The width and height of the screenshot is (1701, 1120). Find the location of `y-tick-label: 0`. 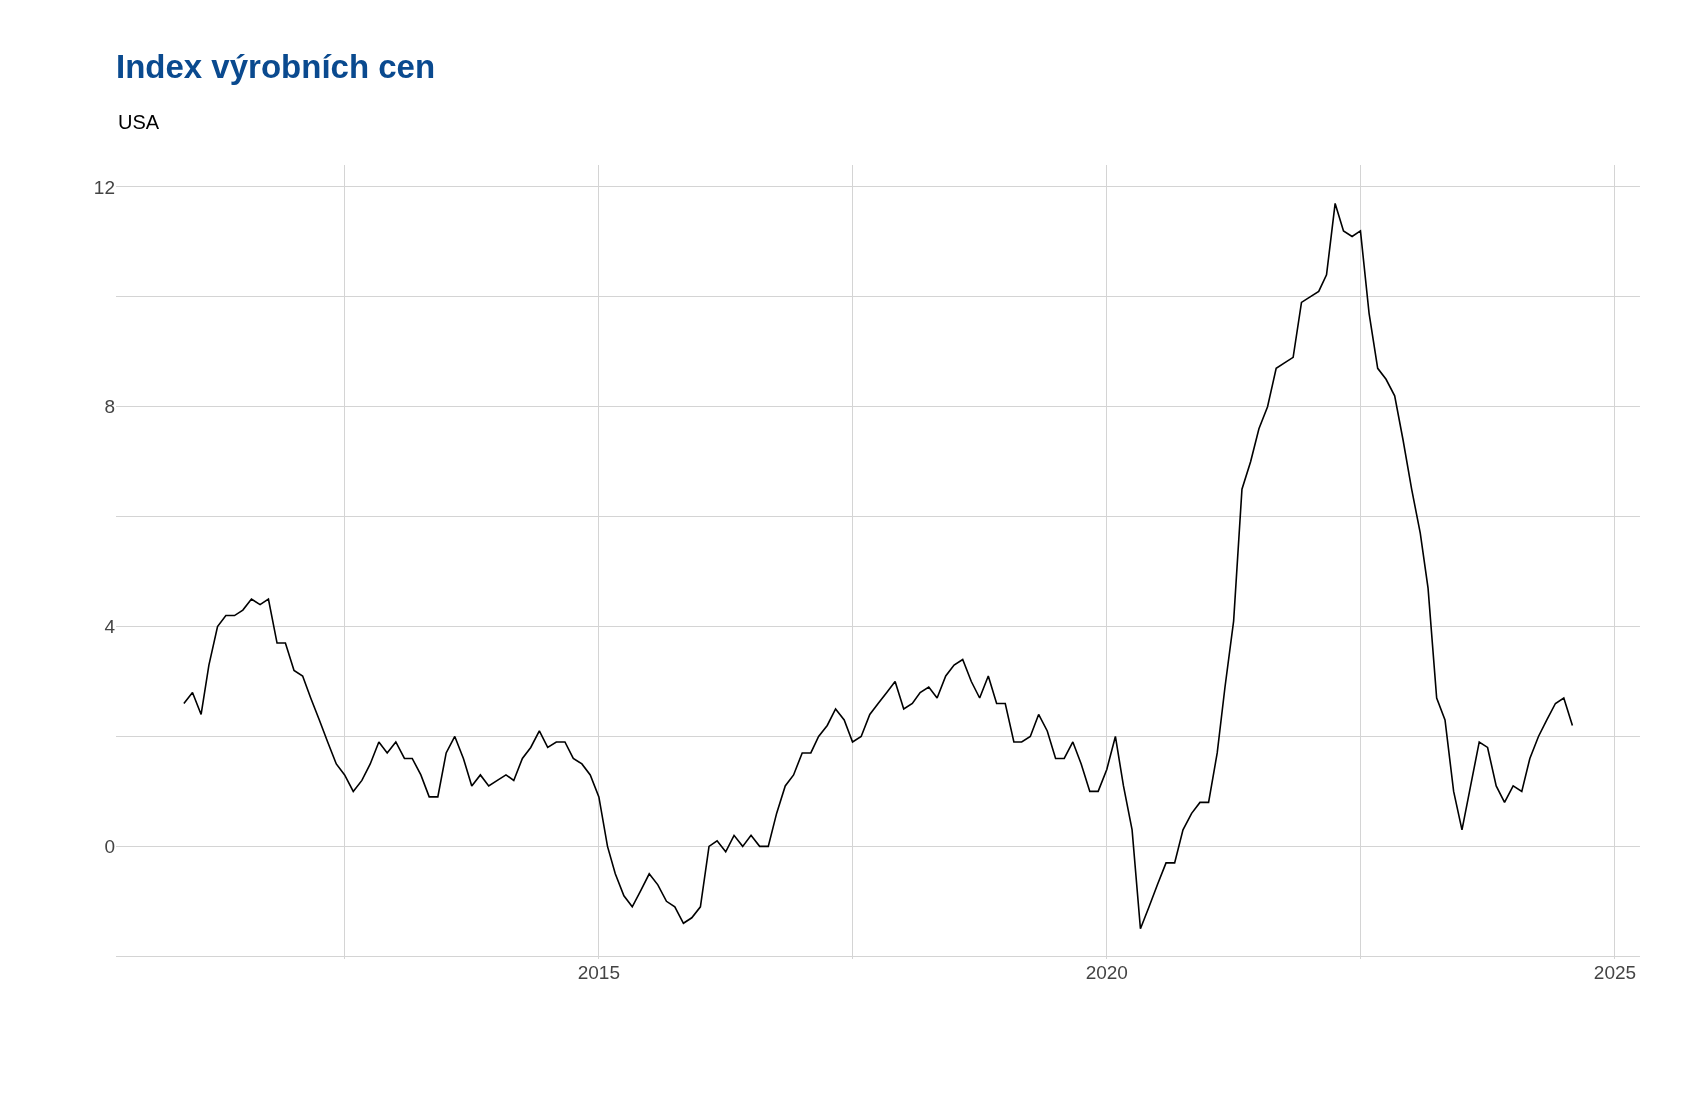

y-tick-label: 0 is located at coordinates (109, 847).